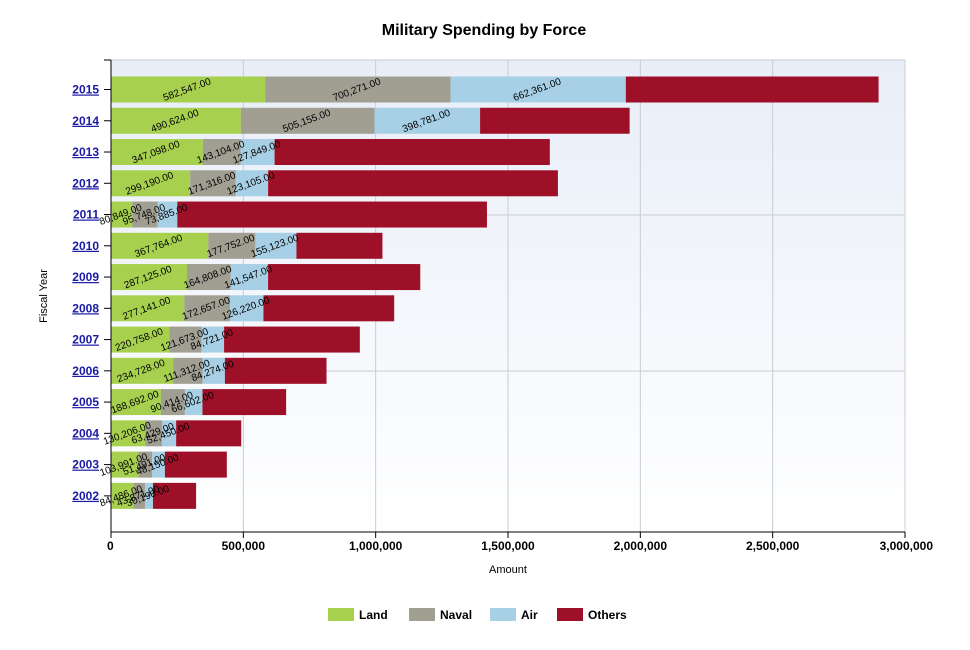 Image resolution: width=970 pixels, height=650 pixels. I want to click on bar-others-2005, so click(244, 402).